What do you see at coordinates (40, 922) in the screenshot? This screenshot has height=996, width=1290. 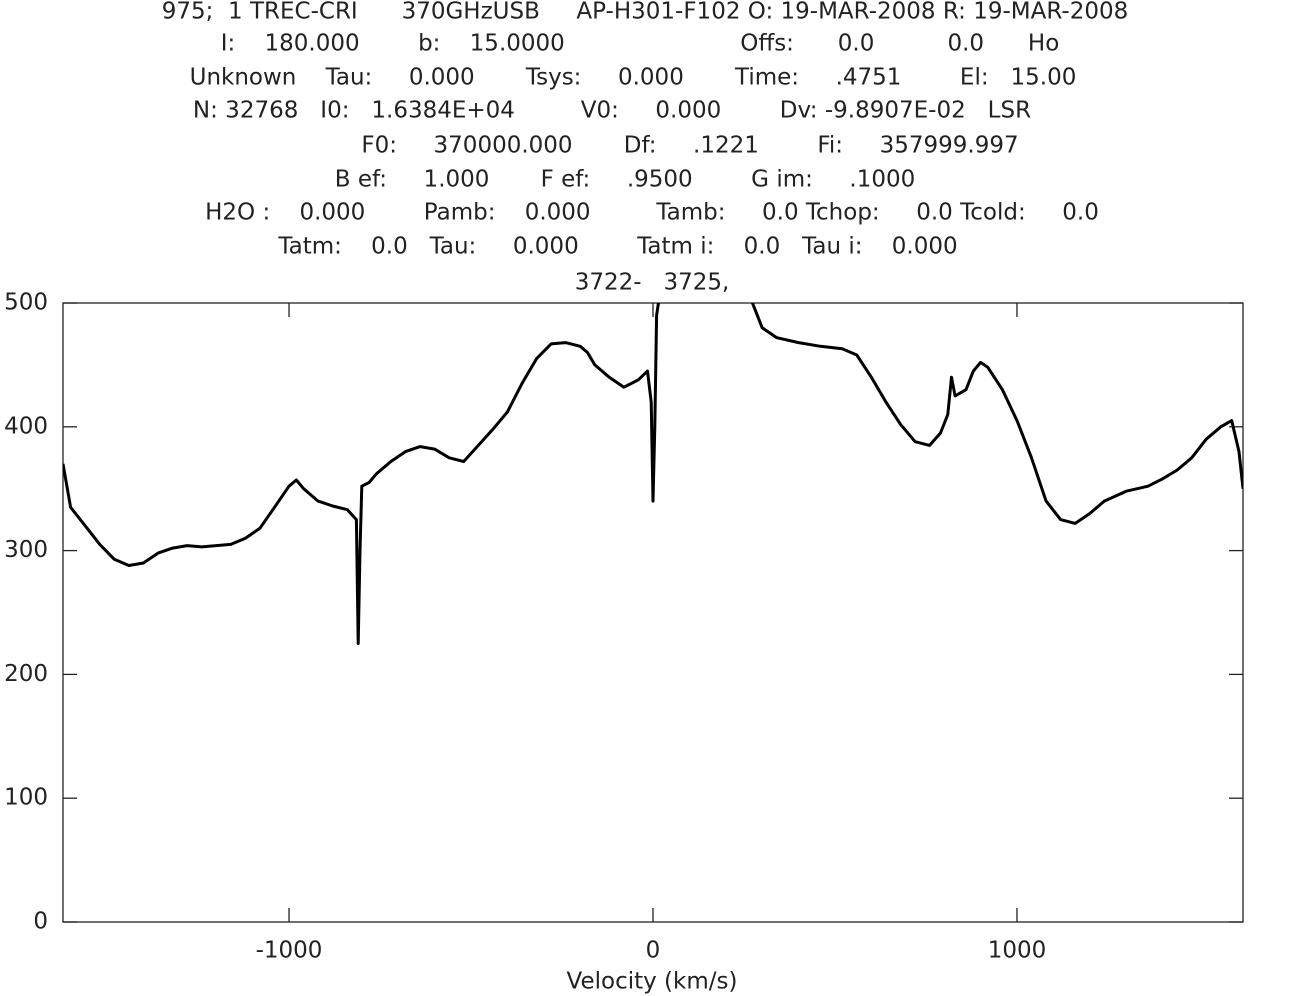 I see `y-tick-label: 0` at bounding box center [40, 922].